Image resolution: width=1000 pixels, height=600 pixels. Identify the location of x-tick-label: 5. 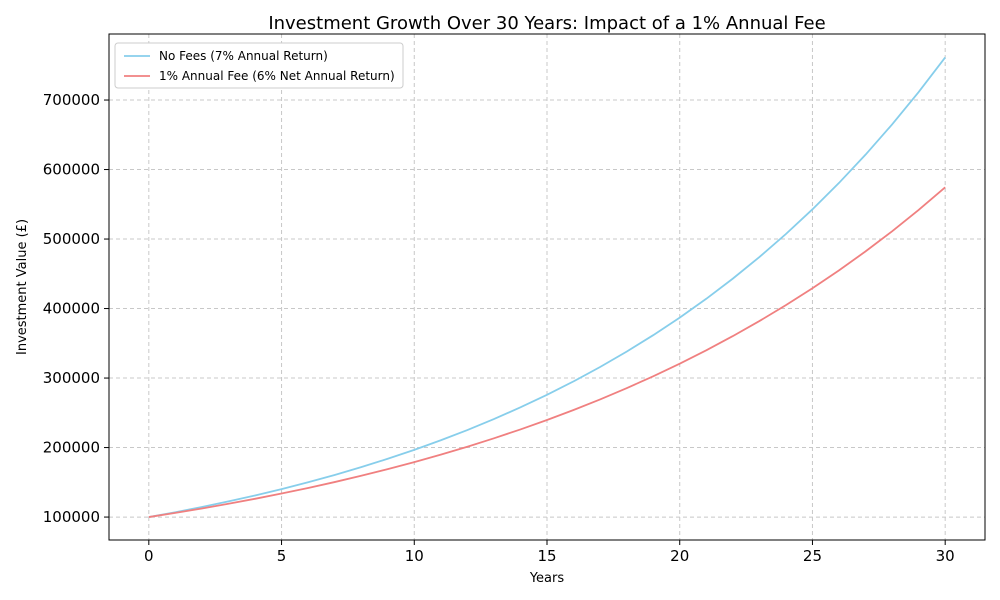
(282, 556).